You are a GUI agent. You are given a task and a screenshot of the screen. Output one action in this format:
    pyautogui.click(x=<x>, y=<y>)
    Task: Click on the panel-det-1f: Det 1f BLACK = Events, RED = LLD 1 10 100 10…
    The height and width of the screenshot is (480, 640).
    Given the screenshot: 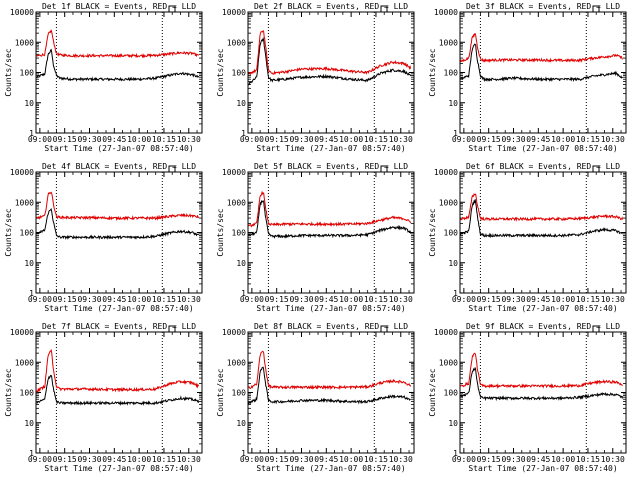 What is the action you would take?
    pyautogui.click(x=103, y=77)
    